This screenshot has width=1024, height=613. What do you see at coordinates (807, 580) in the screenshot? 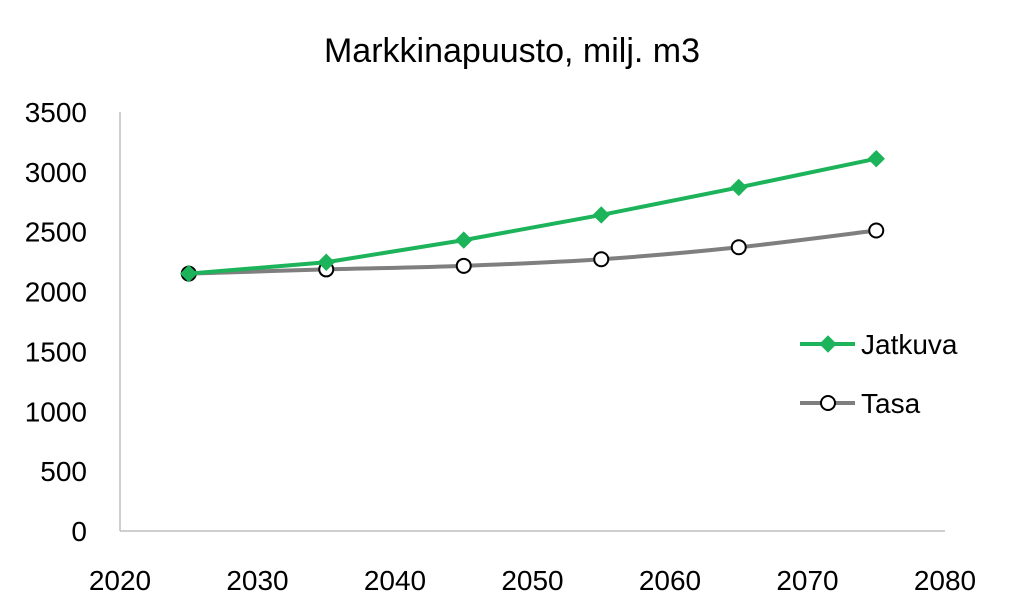
I see `x-tick-label: 2070` at bounding box center [807, 580].